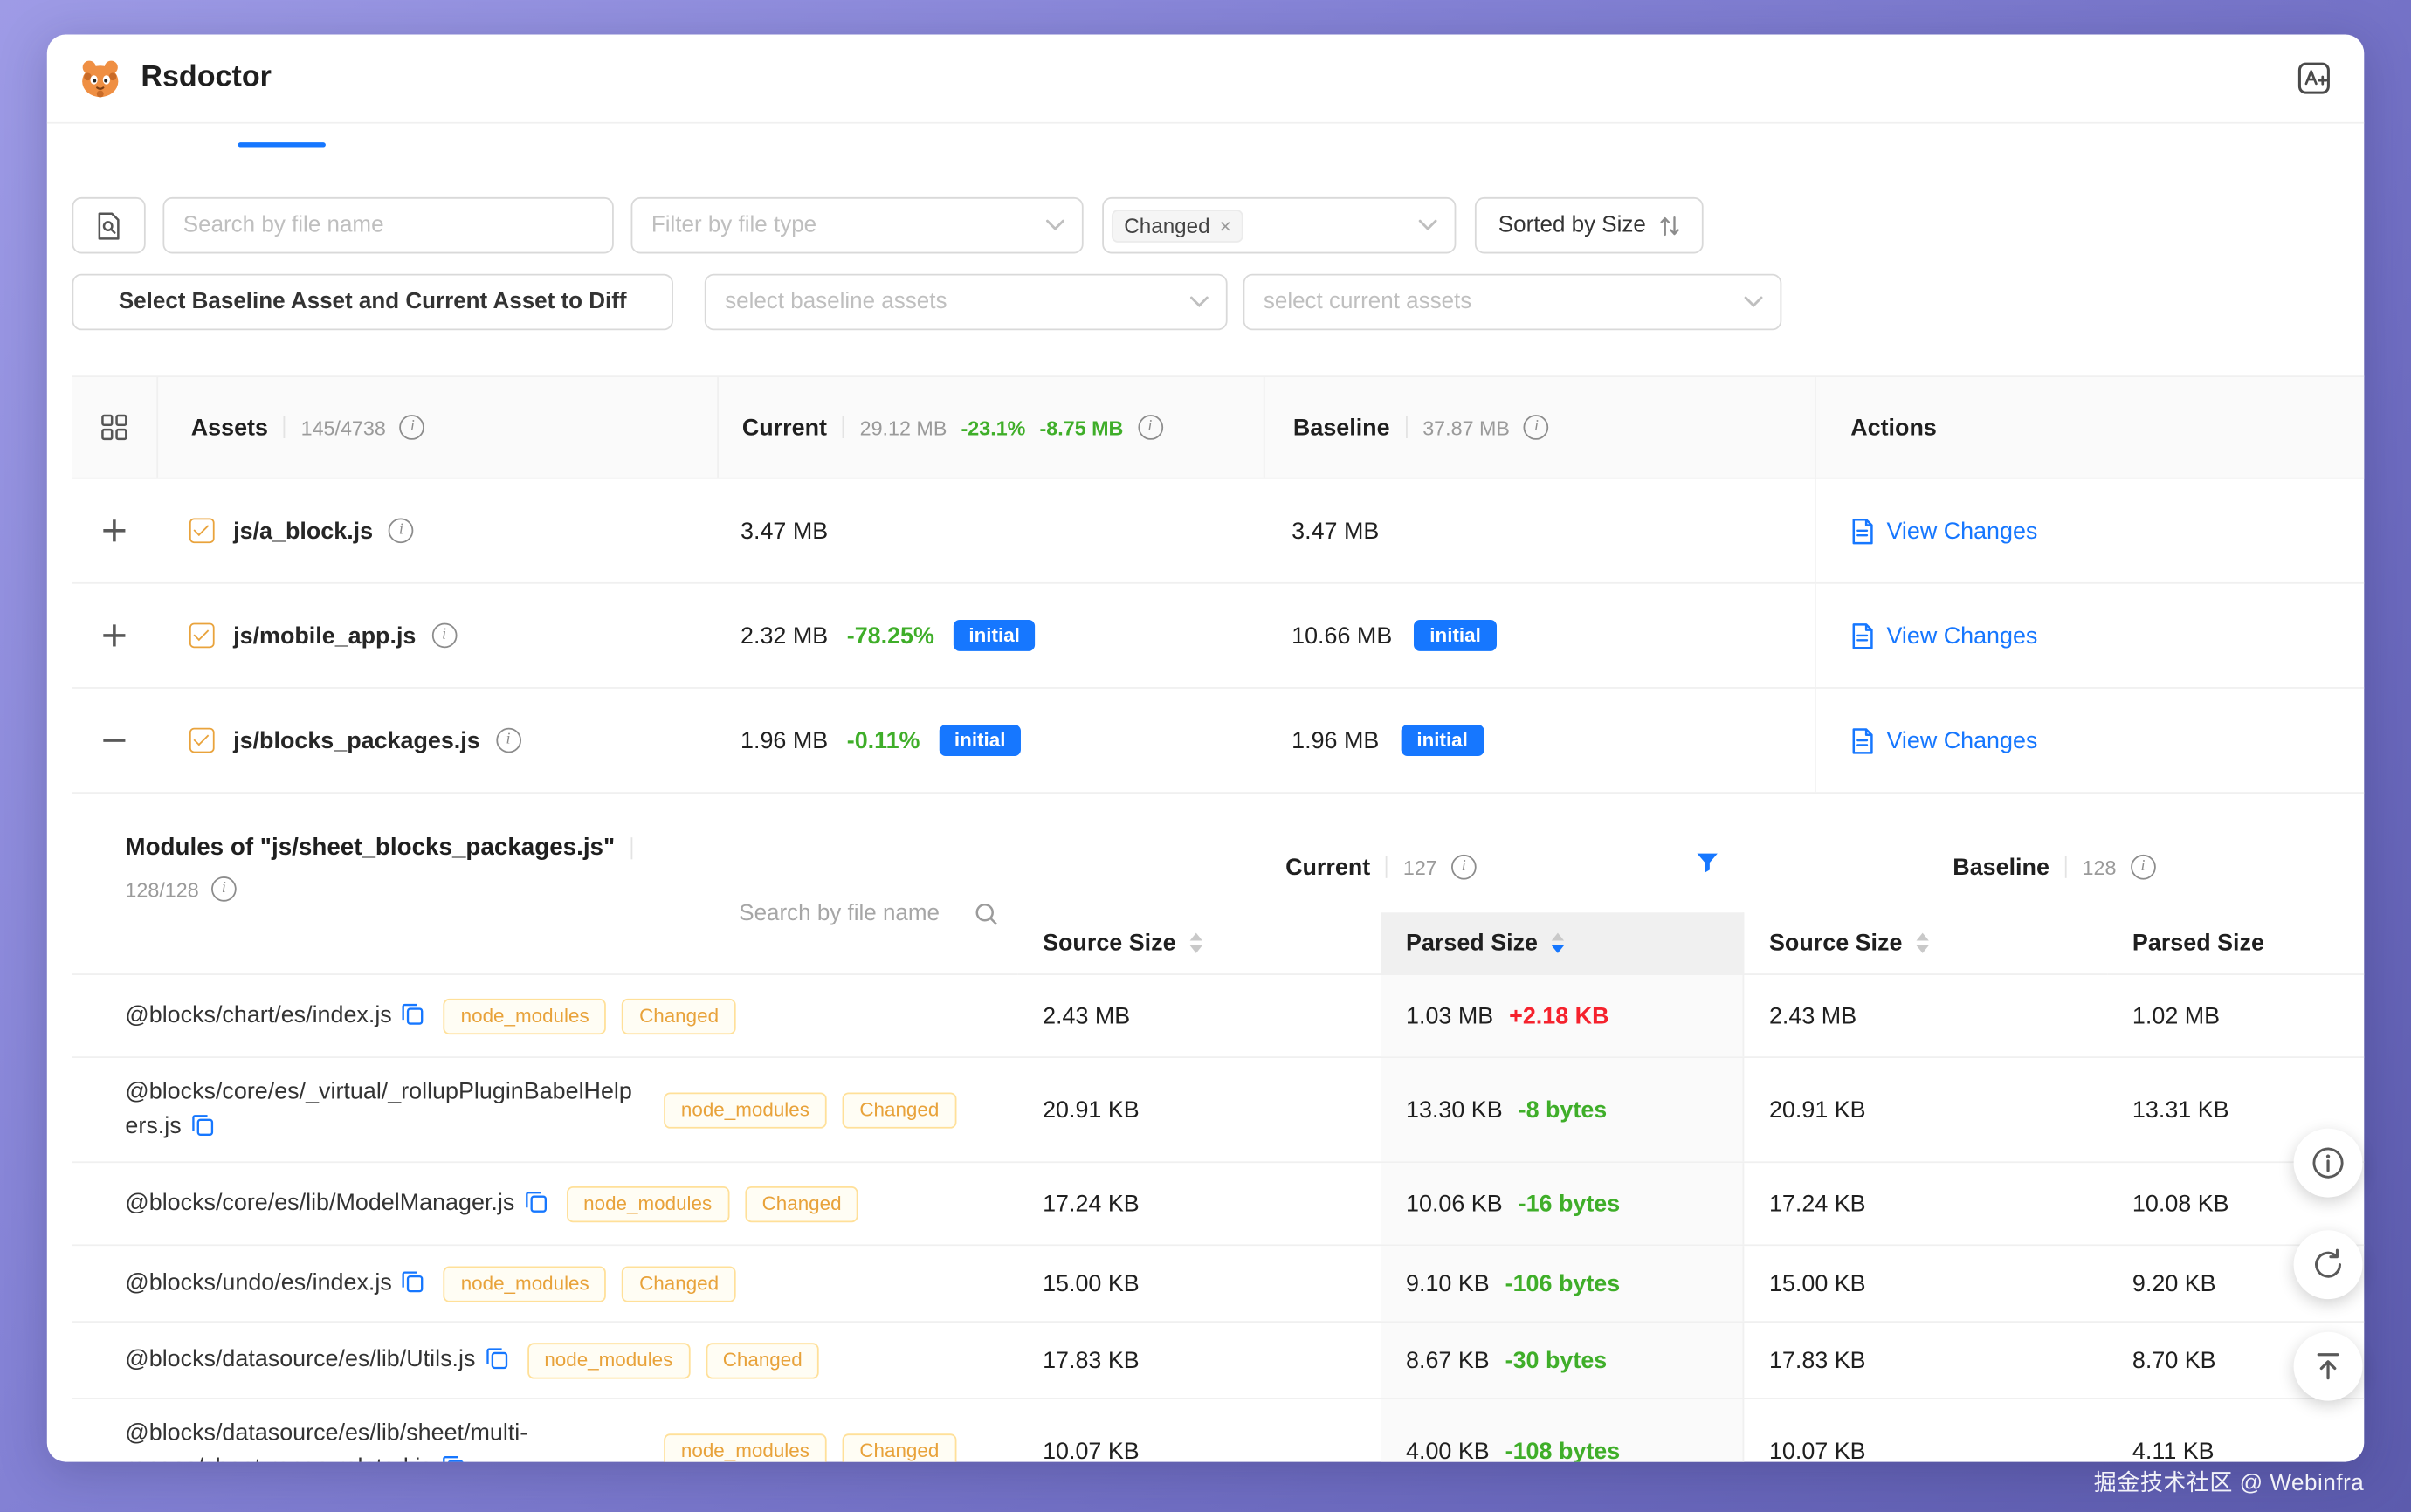 This screenshot has width=2411, height=1512. Describe the element at coordinates (325, 635) in the screenshot. I see `asset-name: js/mobile_app.js` at that location.